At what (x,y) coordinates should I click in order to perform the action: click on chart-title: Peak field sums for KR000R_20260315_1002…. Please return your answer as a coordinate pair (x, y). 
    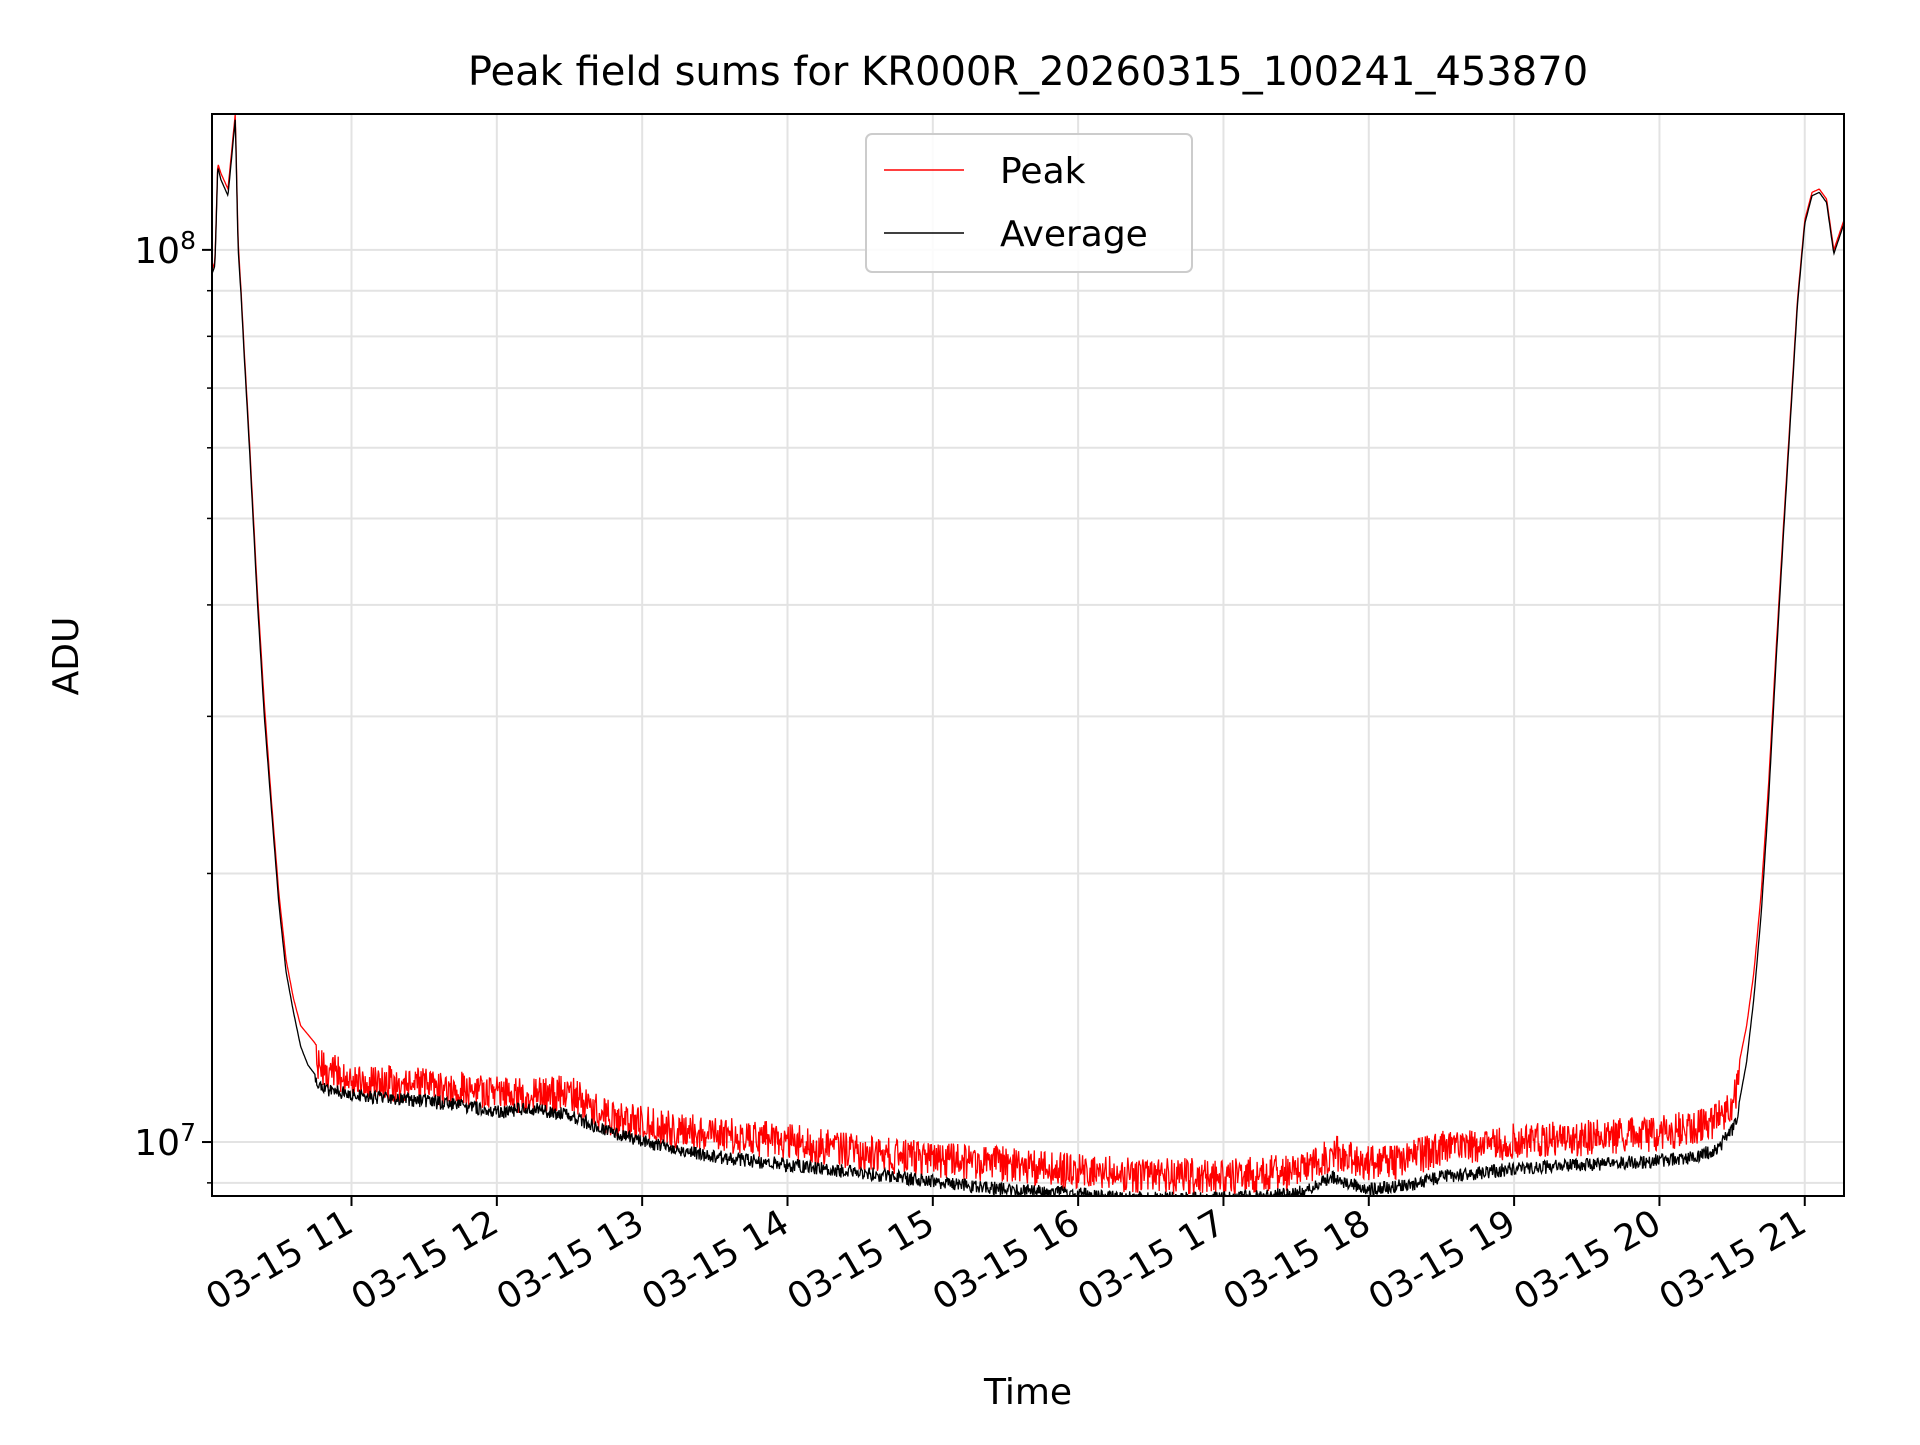
    Looking at the image, I should click on (1028, 72).